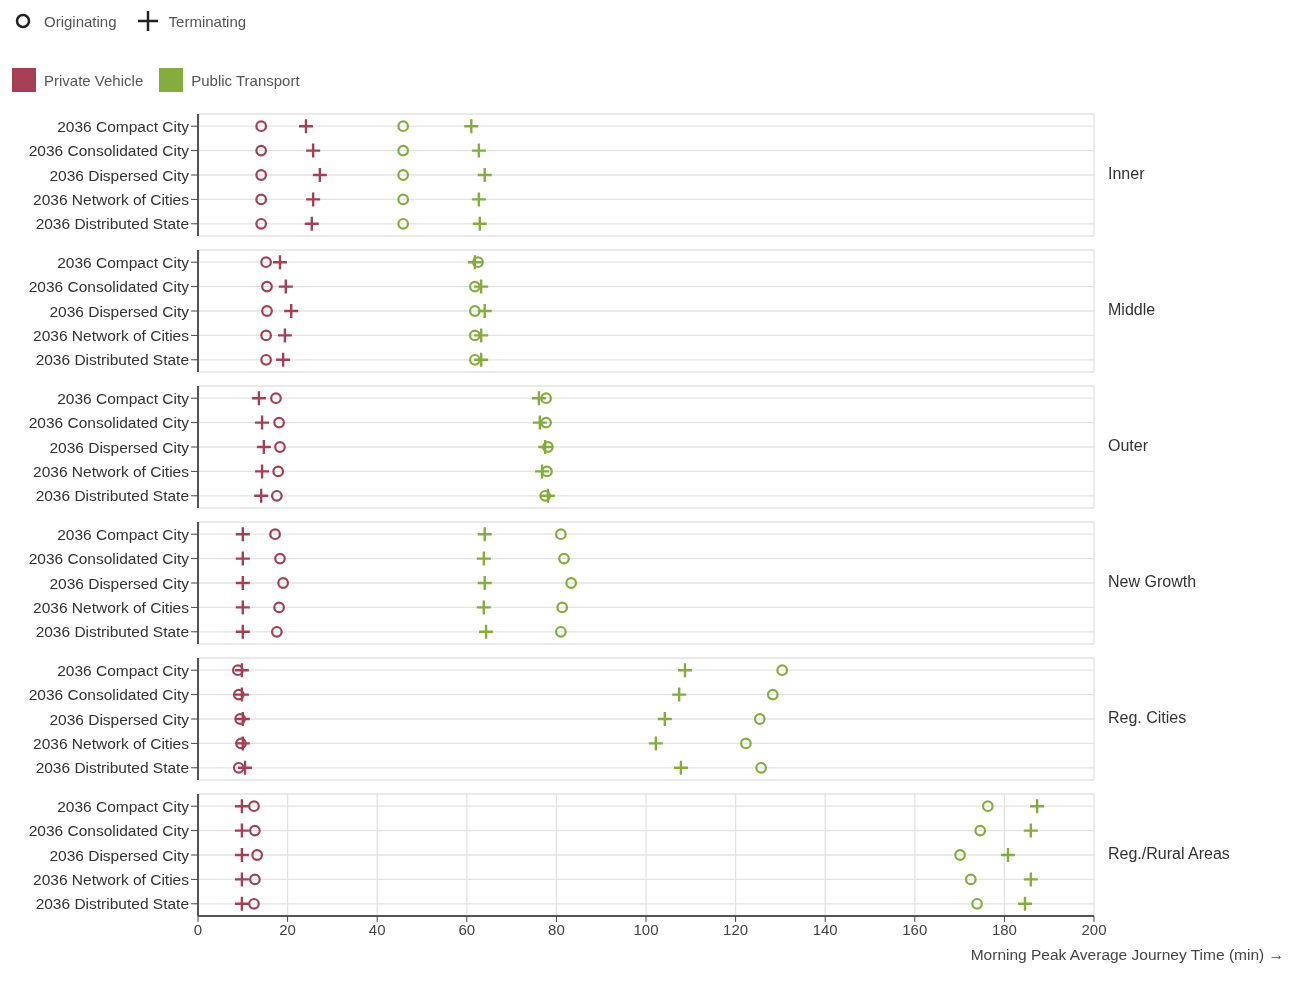  I want to click on x-tick-label: 100, so click(646, 929).